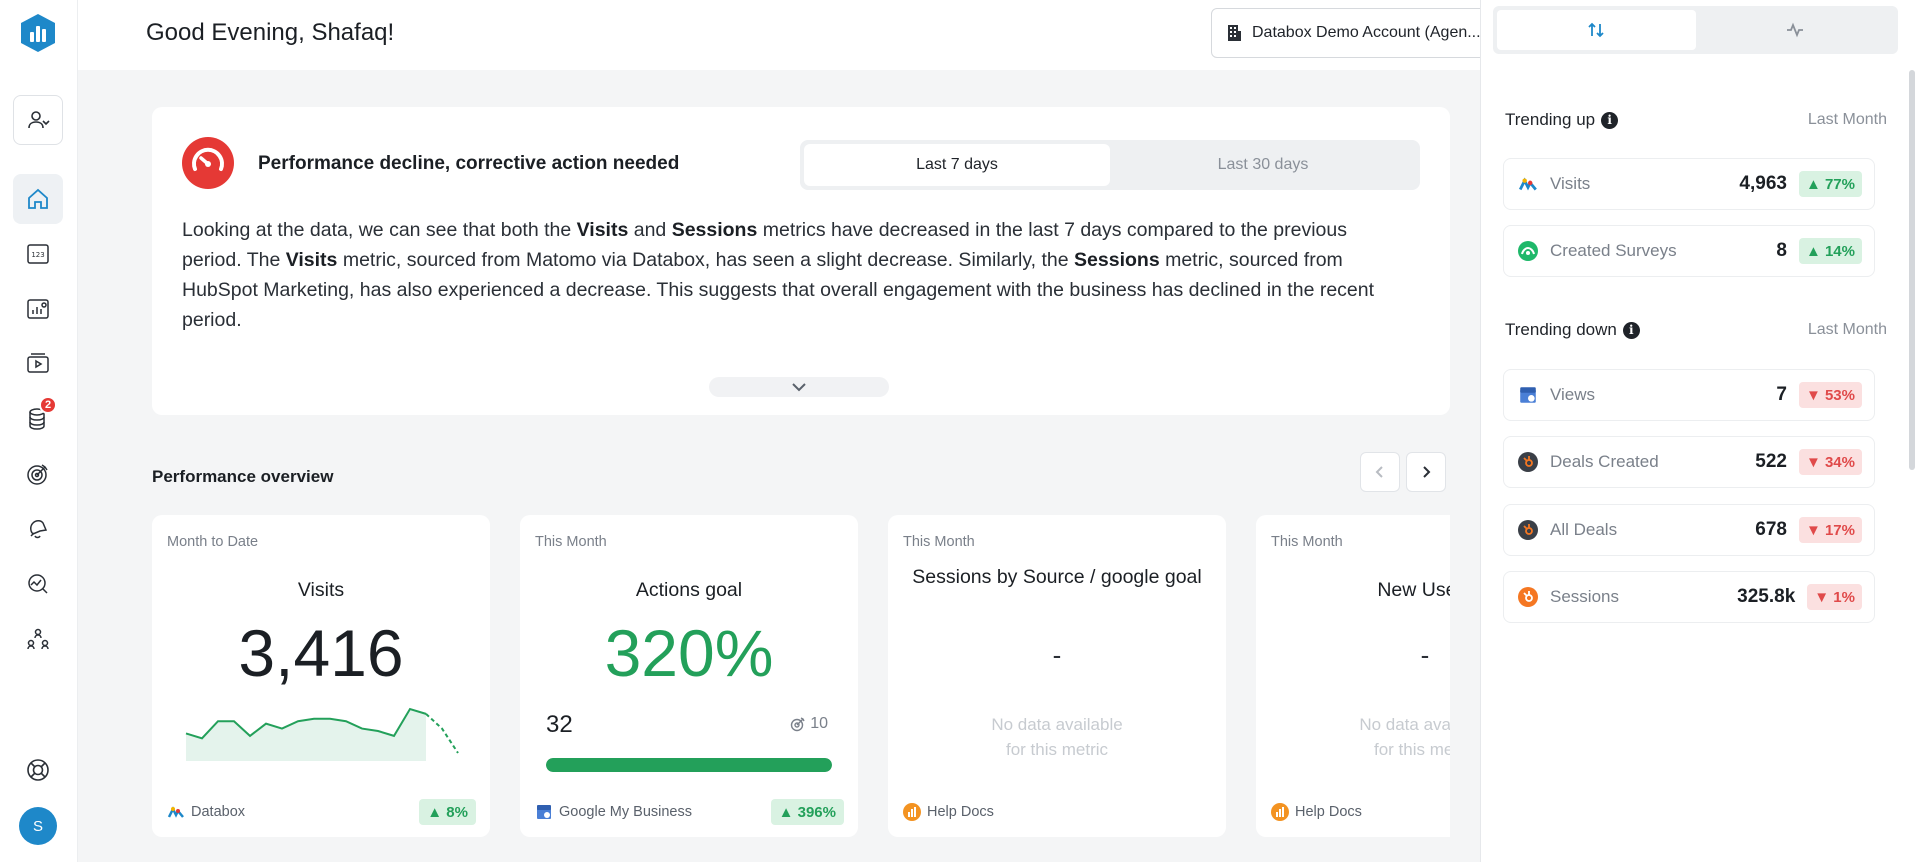 This screenshot has width=1917, height=862. Describe the element at coordinates (1328, 812) in the screenshot. I see `card-source-name: Help Docs` at that location.